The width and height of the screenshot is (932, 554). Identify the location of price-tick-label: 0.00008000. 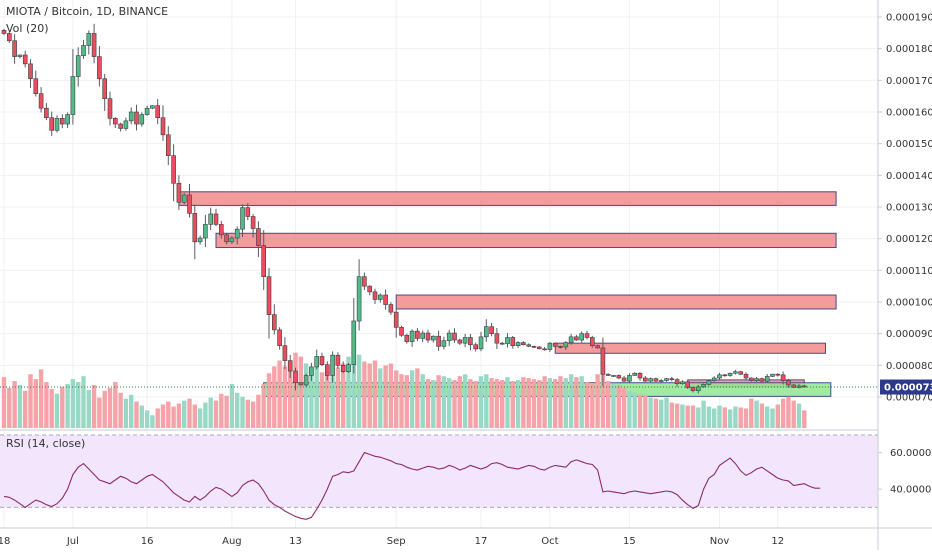
(909, 366).